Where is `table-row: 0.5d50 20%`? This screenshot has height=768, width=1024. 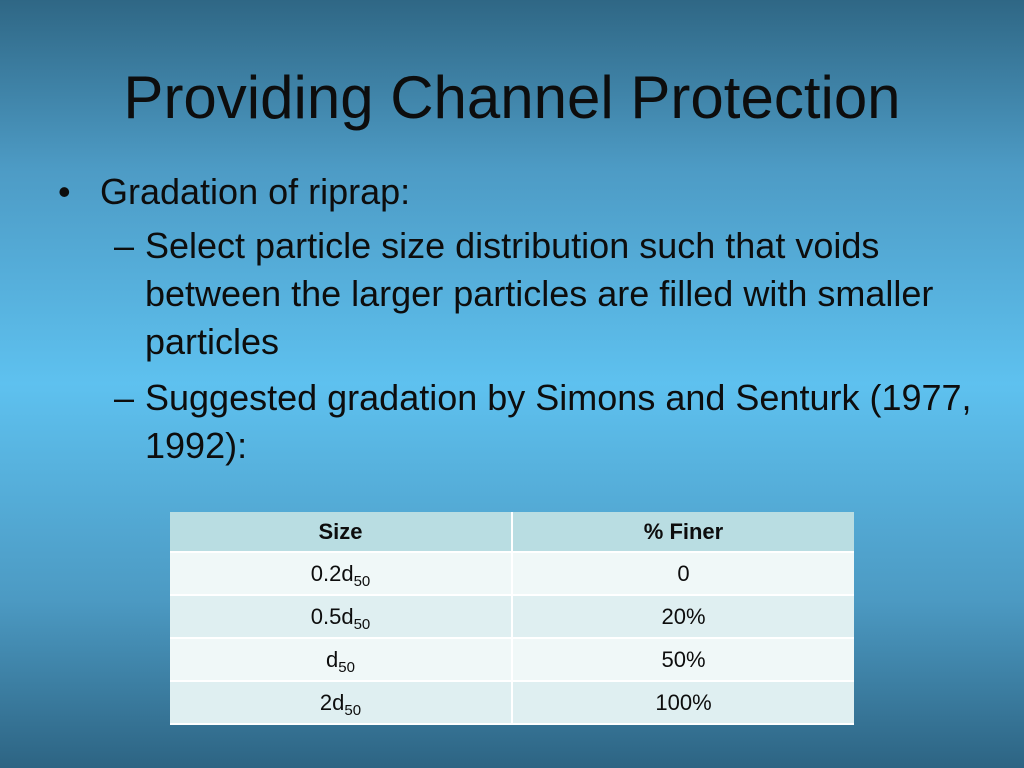 table-row: 0.5d50 20% is located at coordinates (512, 617).